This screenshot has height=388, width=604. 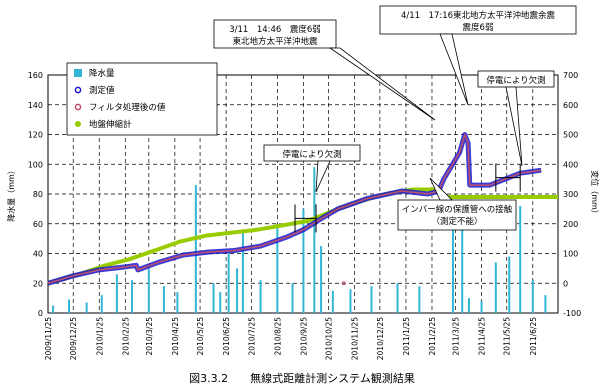 What do you see at coordinates (78, 124) in the screenshot?
I see `legend-ground-marker` at bounding box center [78, 124].